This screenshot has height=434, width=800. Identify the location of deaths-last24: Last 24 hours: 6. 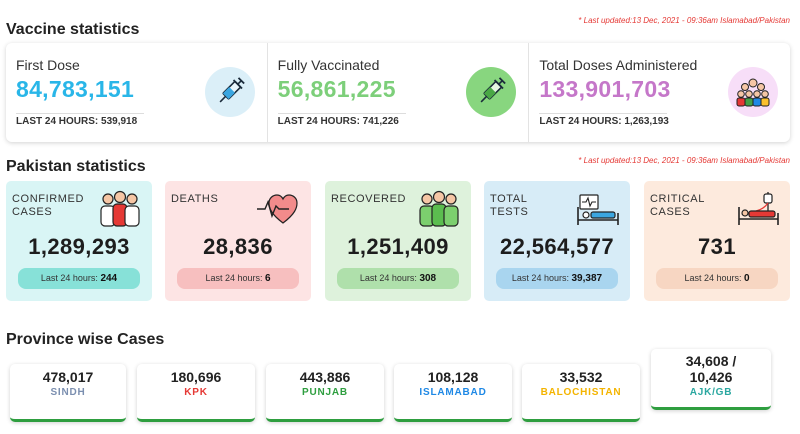
(238, 278).